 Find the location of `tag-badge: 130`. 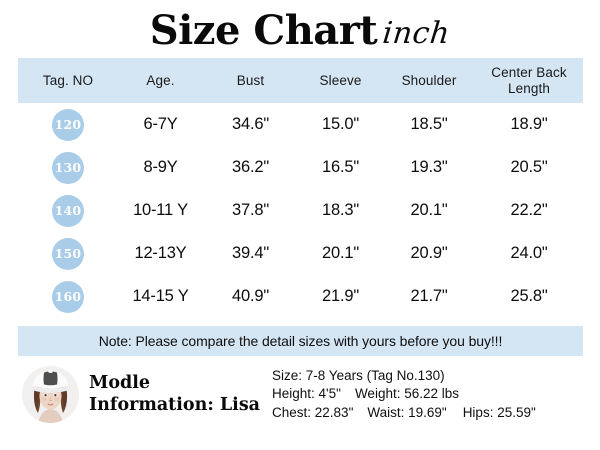

tag-badge: 130 is located at coordinates (68, 167).